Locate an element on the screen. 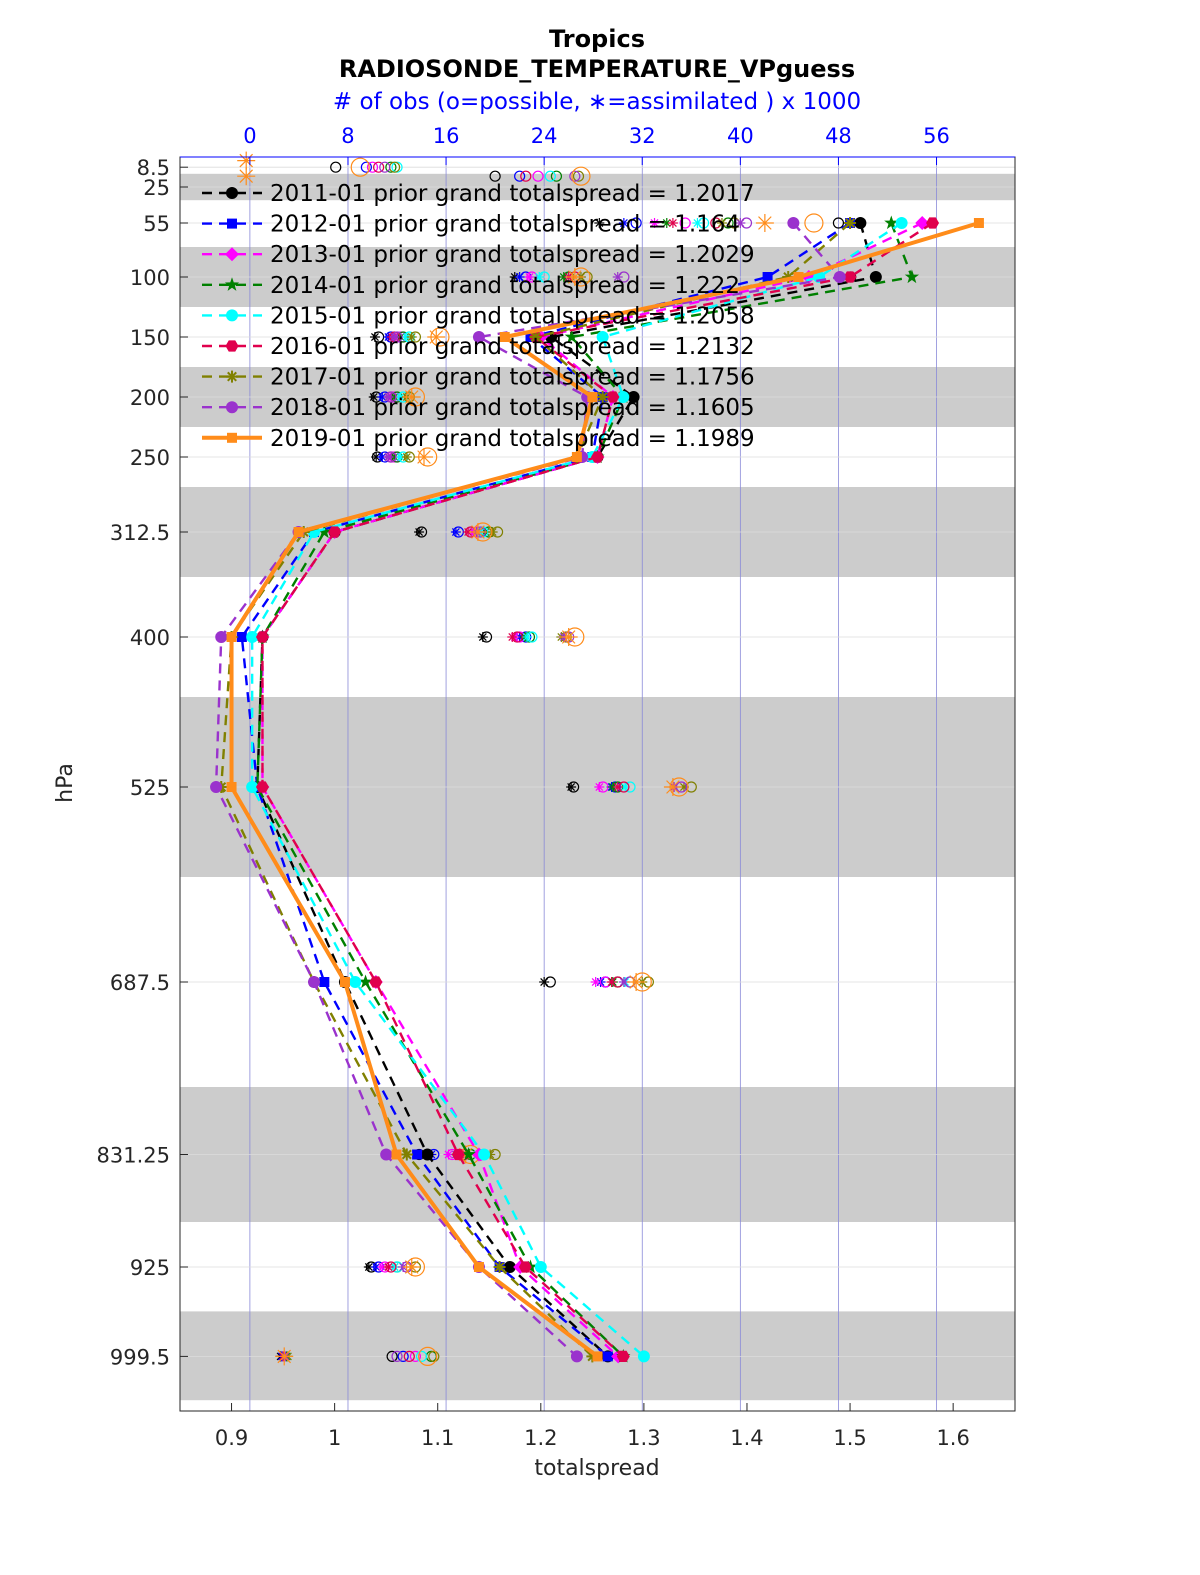  legend-marker-0-shape is located at coordinates (232, 193).